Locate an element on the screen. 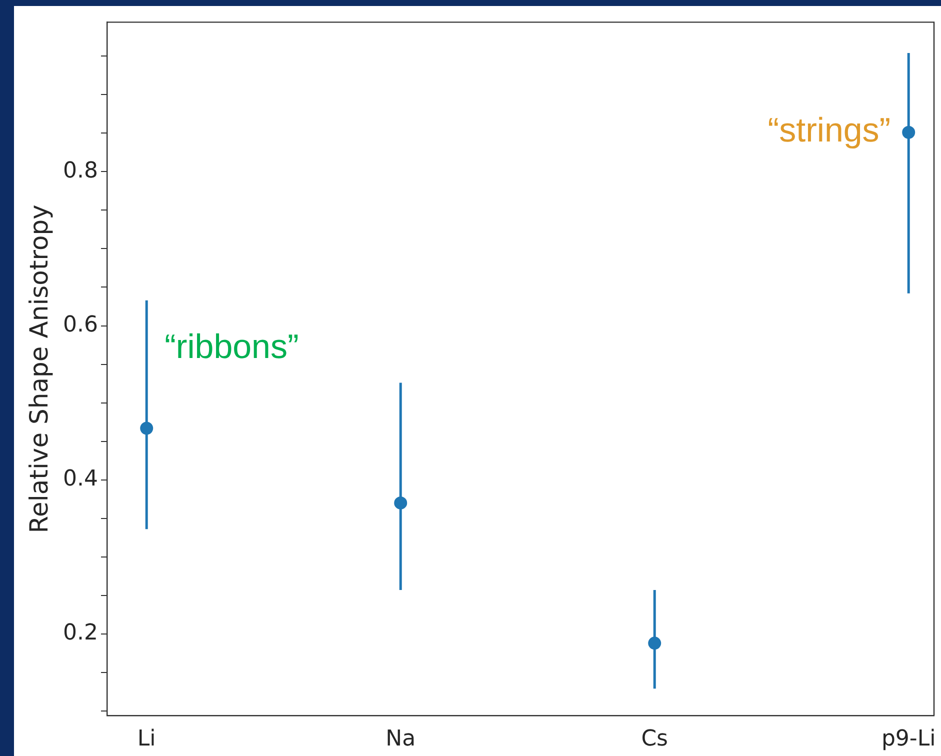 This screenshot has height=756, width=941. x-tick-label: Na is located at coordinates (401, 739).